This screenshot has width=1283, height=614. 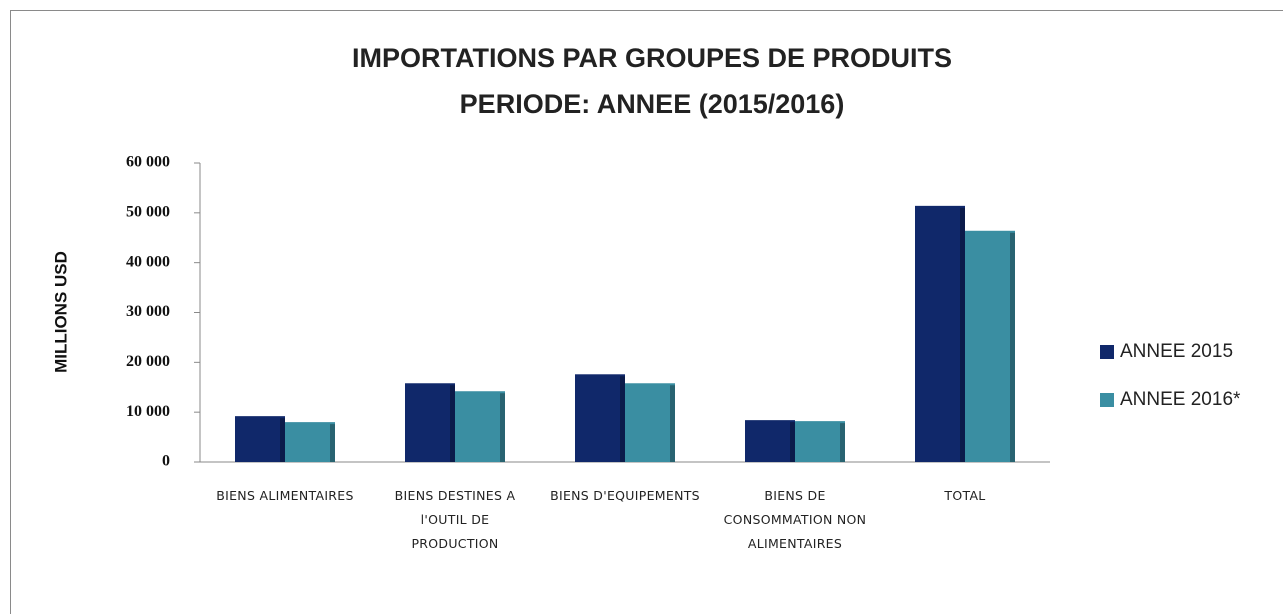 I want to click on y-tick-label: 60 000, so click(x=148, y=162).